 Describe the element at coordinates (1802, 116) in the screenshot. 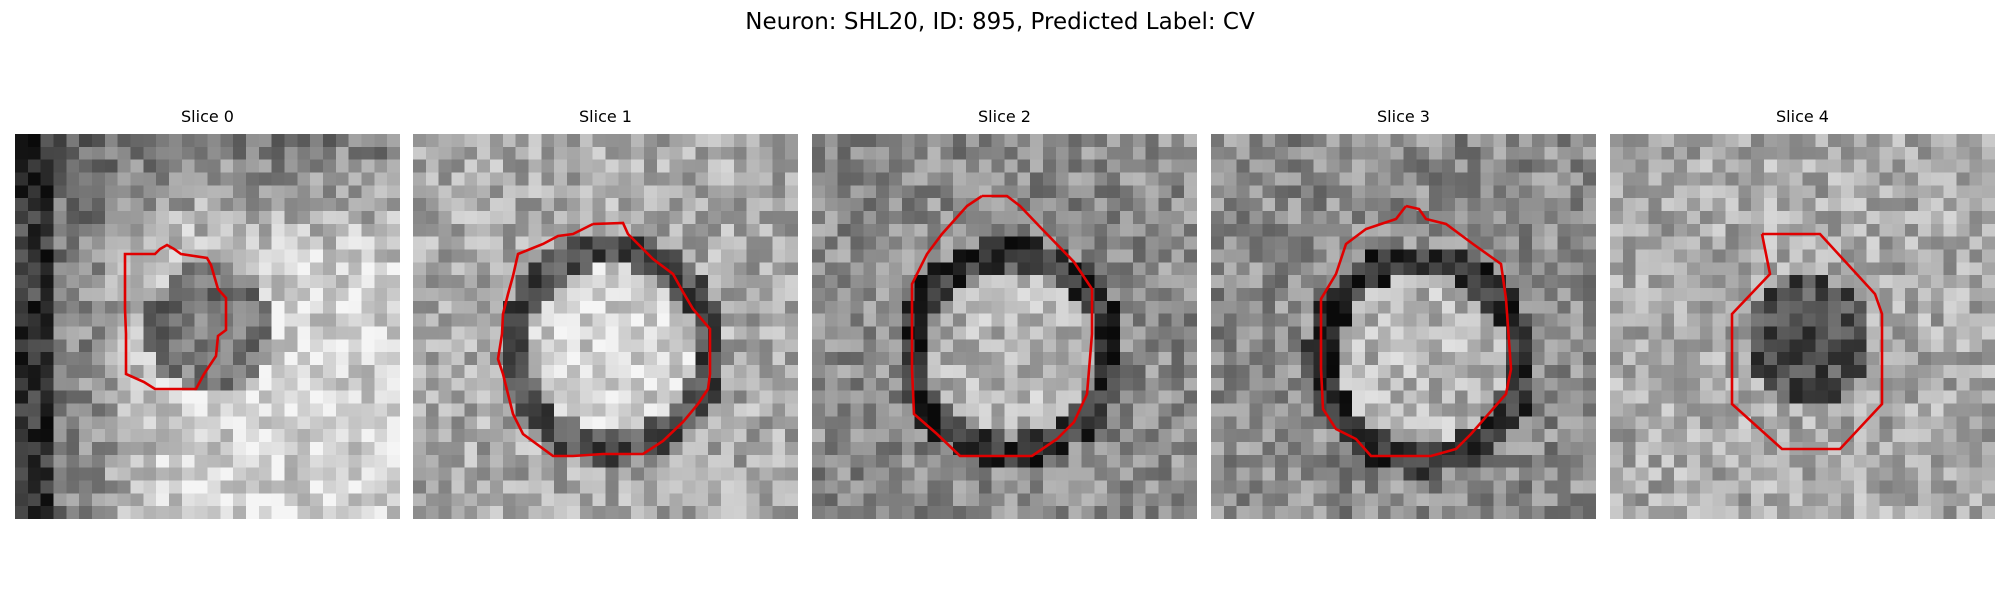

I see `slice-title-4: Slice 4` at that location.